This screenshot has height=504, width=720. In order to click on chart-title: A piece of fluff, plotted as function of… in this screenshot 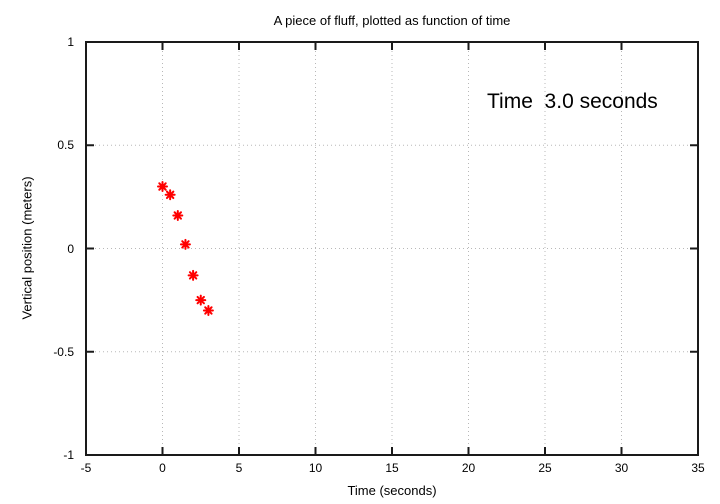, I will do `click(392, 20)`.